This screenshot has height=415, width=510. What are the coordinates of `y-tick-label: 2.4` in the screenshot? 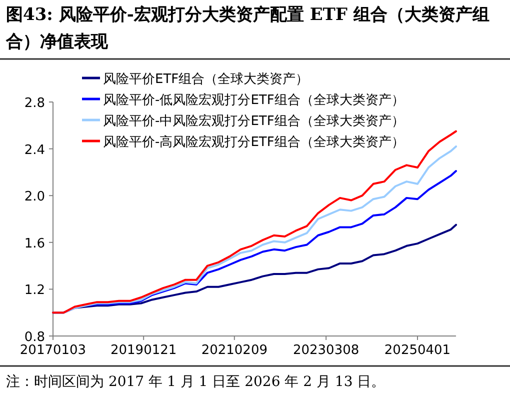 It's located at (34, 150).